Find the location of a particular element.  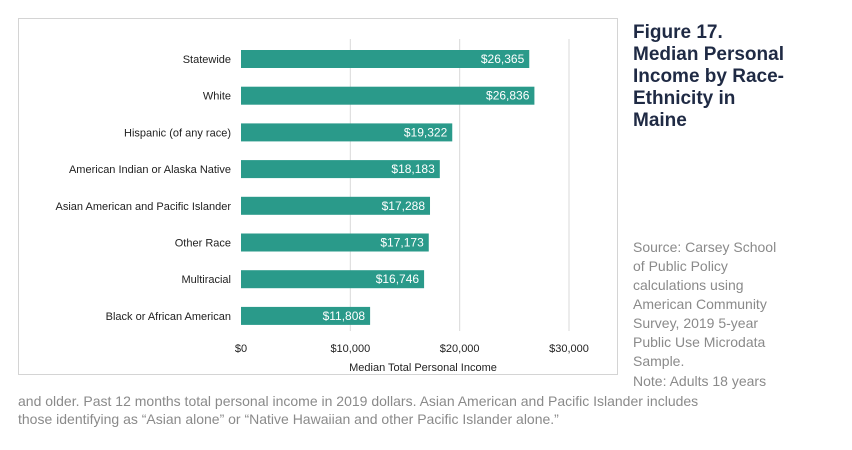

x-tick-label: $20,000 is located at coordinates (460, 349).